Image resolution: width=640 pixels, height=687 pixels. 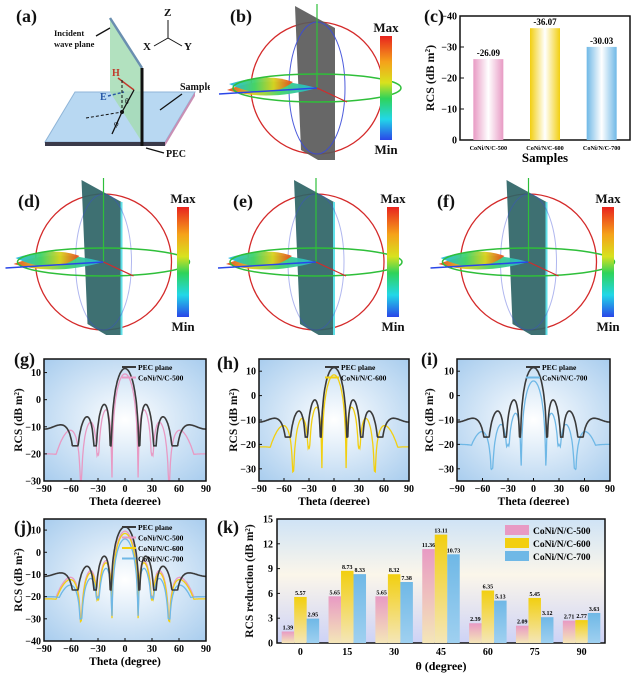 I want to click on x-axis-label: Samples, so click(x=545, y=157).